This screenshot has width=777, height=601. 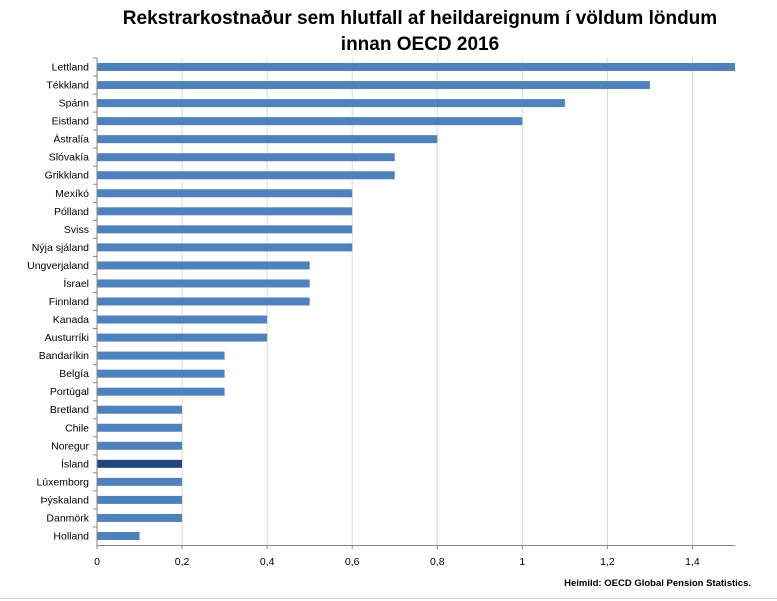 I want to click on category-label: Noregur, so click(x=70, y=446).